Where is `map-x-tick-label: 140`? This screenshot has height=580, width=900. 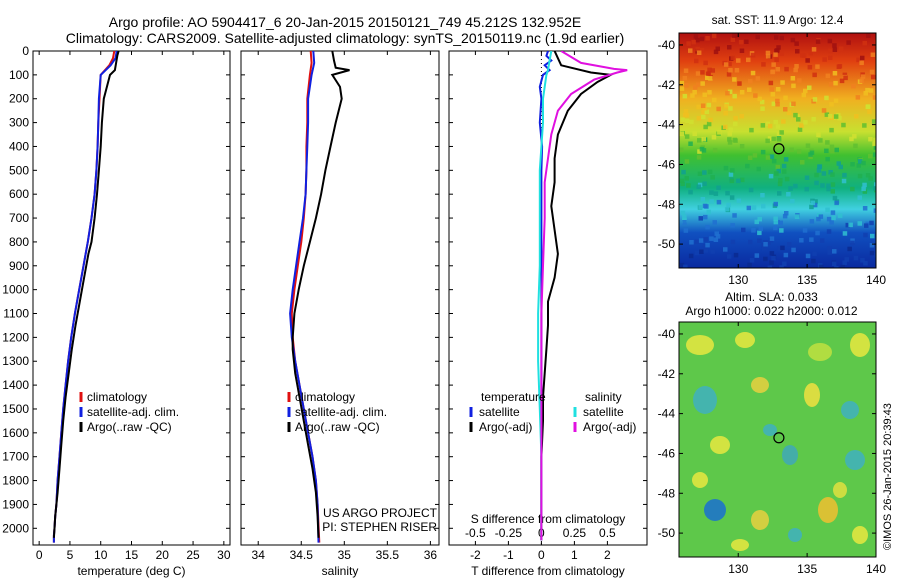 map-x-tick-label: 140 is located at coordinates (876, 280).